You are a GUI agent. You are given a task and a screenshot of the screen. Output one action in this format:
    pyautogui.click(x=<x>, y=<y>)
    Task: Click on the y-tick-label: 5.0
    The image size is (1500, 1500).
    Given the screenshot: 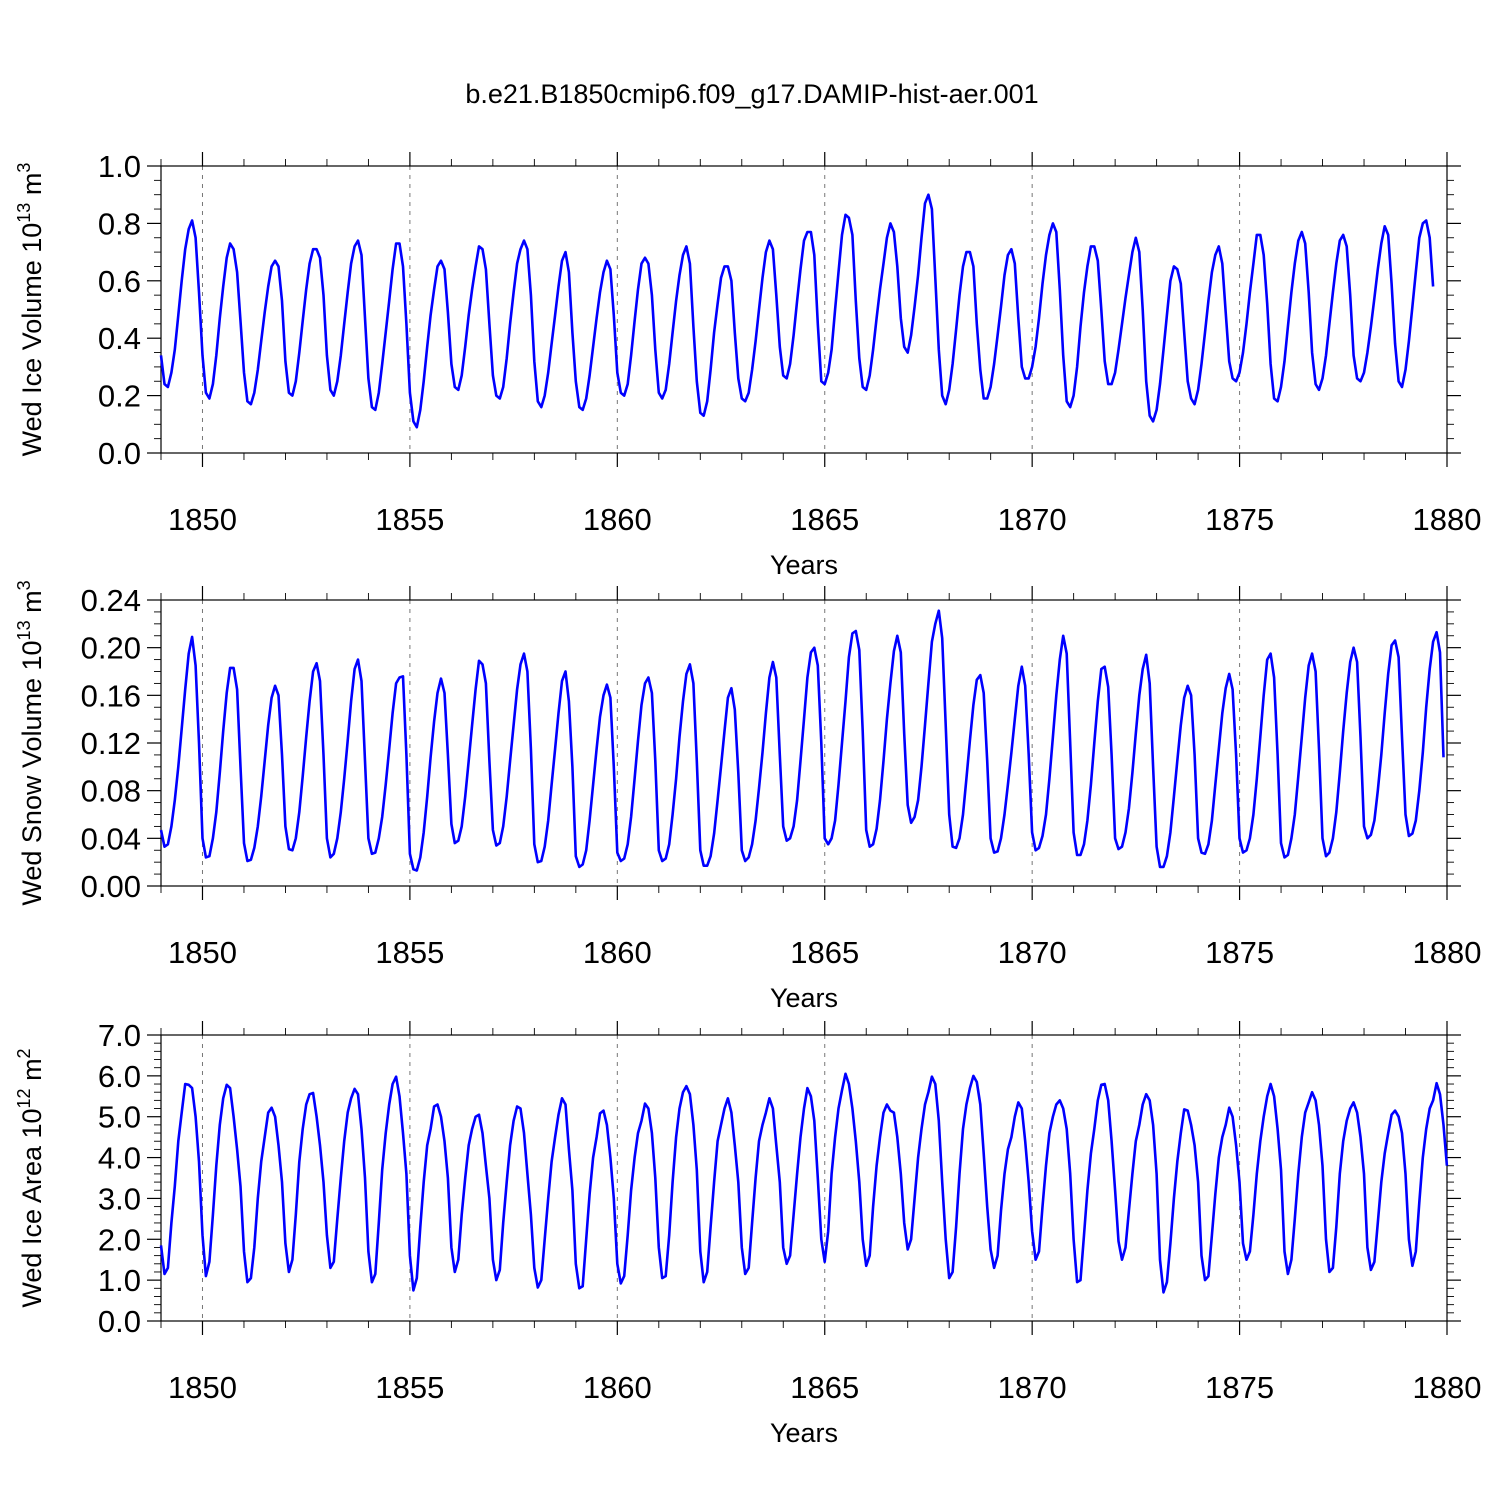 What is the action you would take?
    pyautogui.click(x=119, y=1117)
    